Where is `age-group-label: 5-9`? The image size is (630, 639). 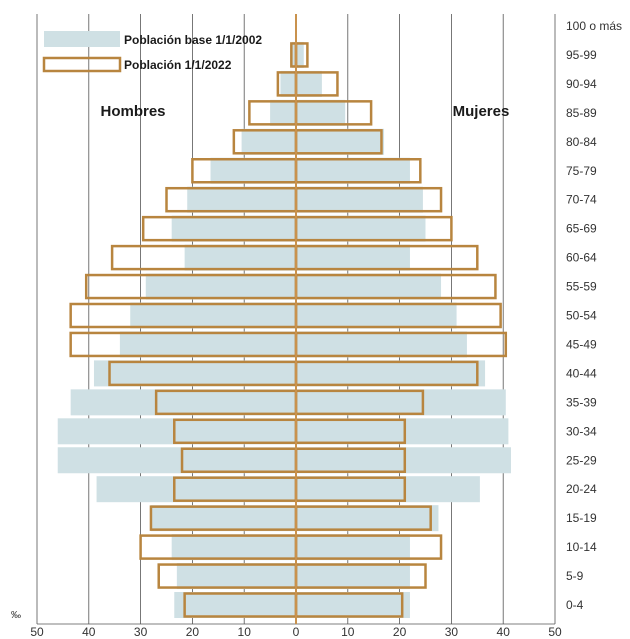
age-group-label: 5-9 is located at coordinates (575, 576).